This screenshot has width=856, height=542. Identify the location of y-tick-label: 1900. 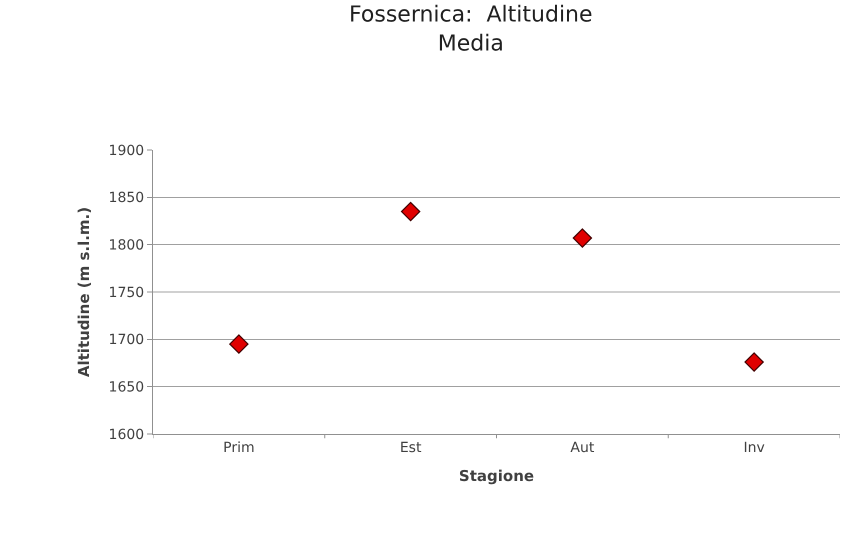
(126, 150).